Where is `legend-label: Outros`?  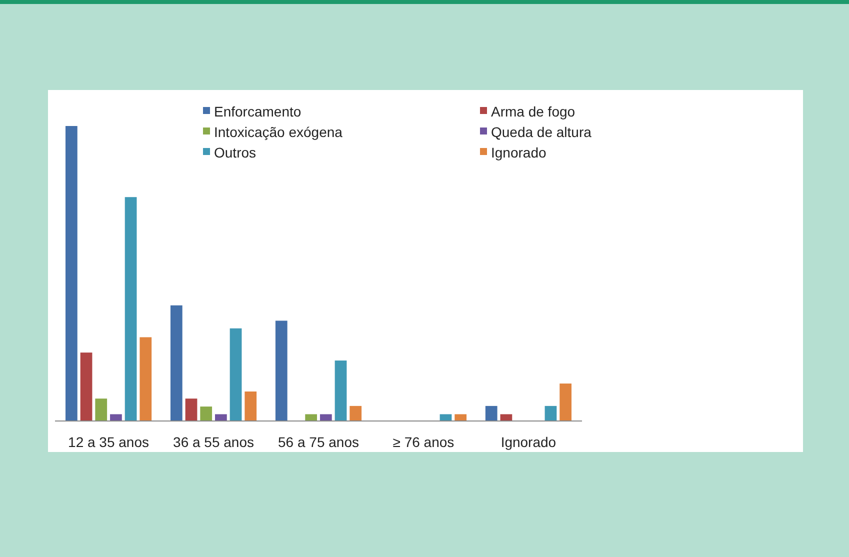
legend-label: Outros is located at coordinates (235, 152).